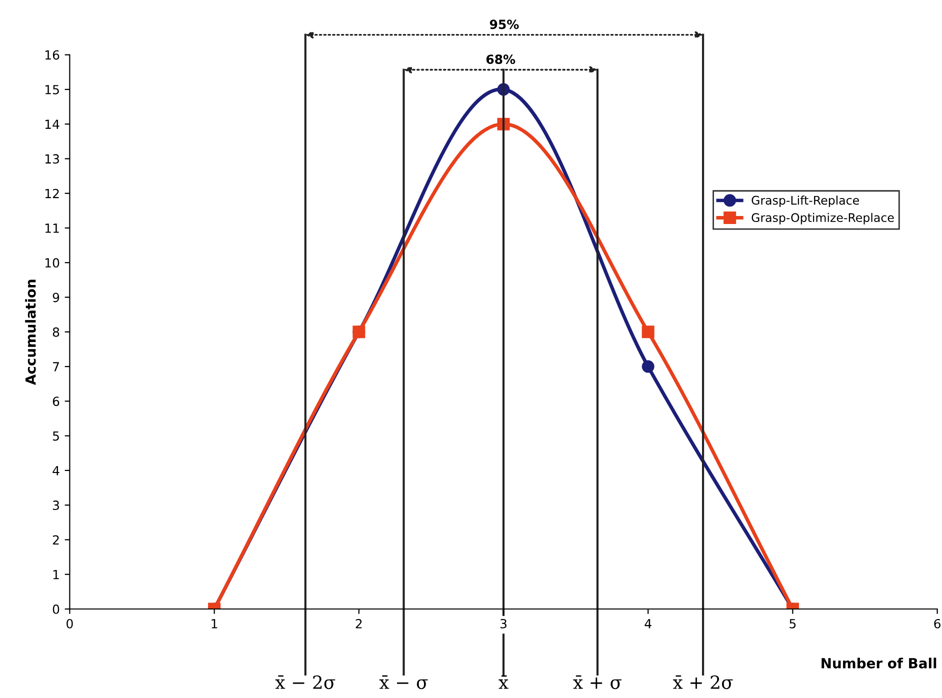 The image size is (942, 698). What do you see at coordinates (56, 471) in the screenshot?
I see `y-tick-label: 4` at bounding box center [56, 471].